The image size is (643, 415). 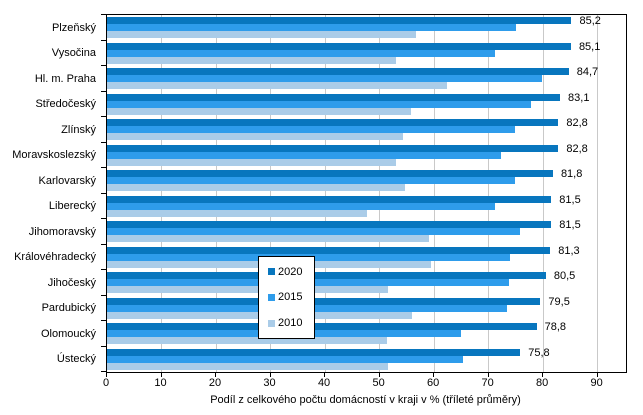 What do you see at coordinates (65, 78) in the screenshot?
I see `category-label-Hl. m. Praha: Hl. m. Praha` at bounding box center [65, 78].